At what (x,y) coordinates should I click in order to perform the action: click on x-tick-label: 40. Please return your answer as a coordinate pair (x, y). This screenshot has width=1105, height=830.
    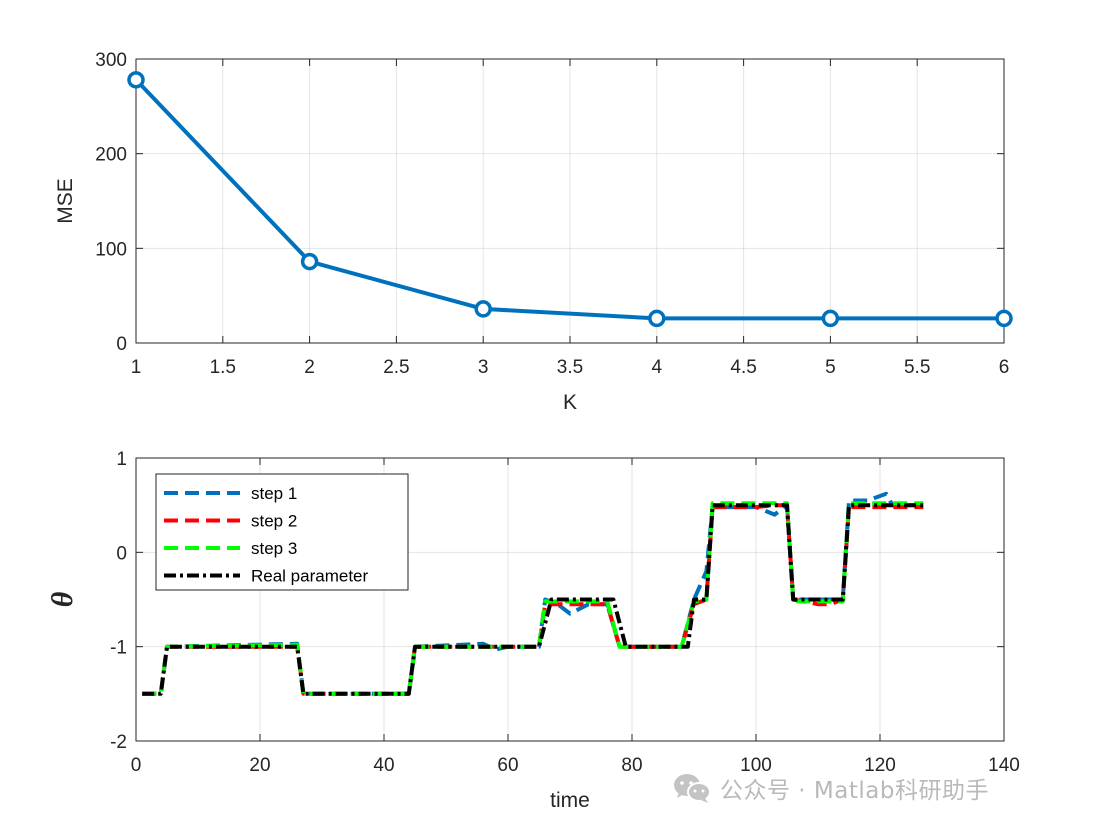
    Looking at the image, I should click on (383, 765).